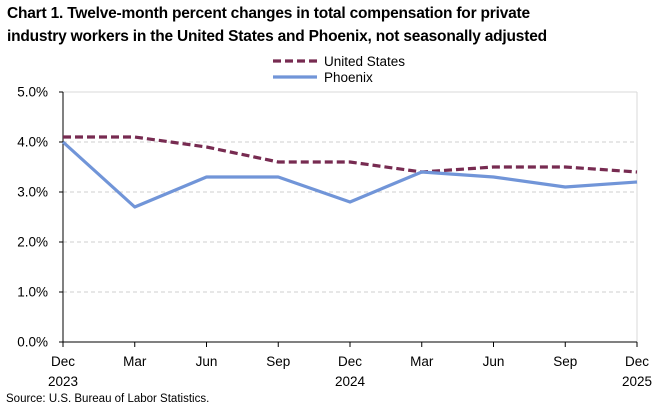 The width and height of the screenshot is (668, 413). I want to click on united-states-dashed-line-icon, so click(295, 61).